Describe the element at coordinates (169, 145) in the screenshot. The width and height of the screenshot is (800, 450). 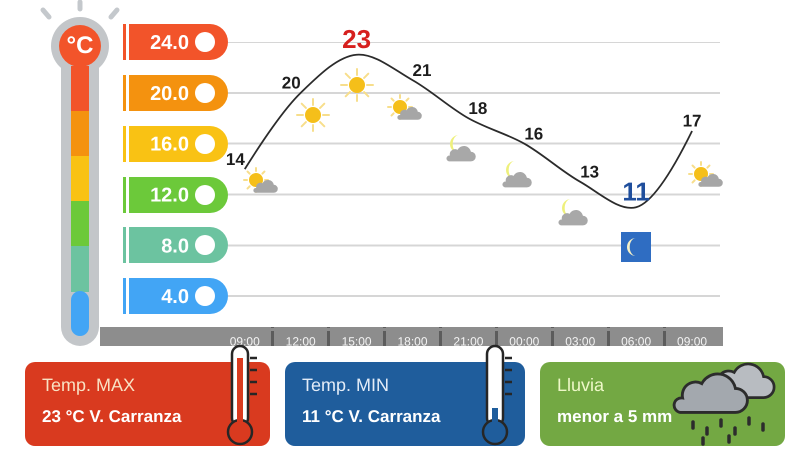
I see `y-tick-label: 16.0` at that location.